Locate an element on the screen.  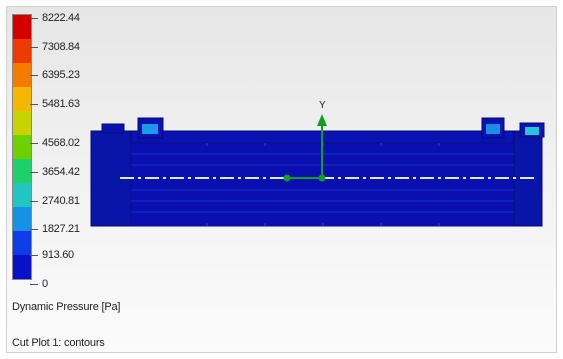
left-nozzle is located at coordinates (132, 128).